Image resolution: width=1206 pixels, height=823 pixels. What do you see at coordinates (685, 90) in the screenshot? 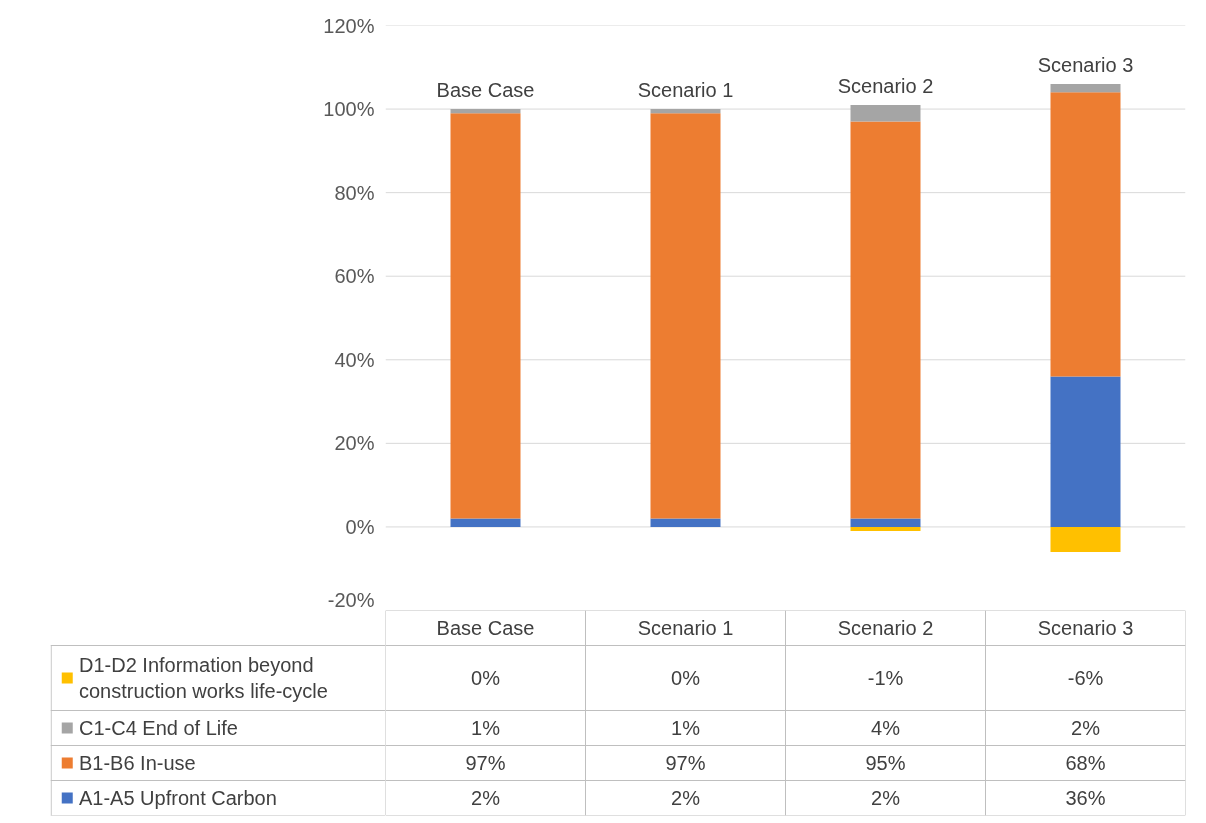
I see `annotation: Scenario 1` at bounding box center [685, 90].